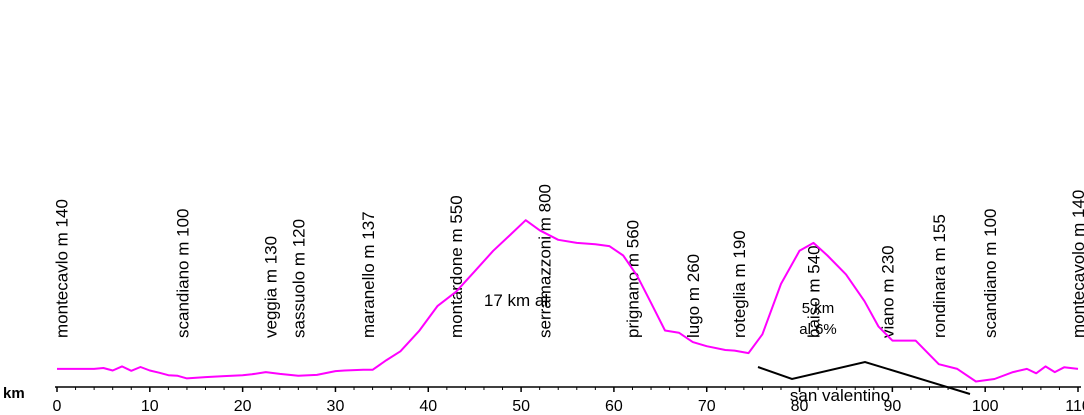  Describe the element at coordinates (1076, 264) in the screenshot. I see `place-label: montecavolo m 140` at that location.